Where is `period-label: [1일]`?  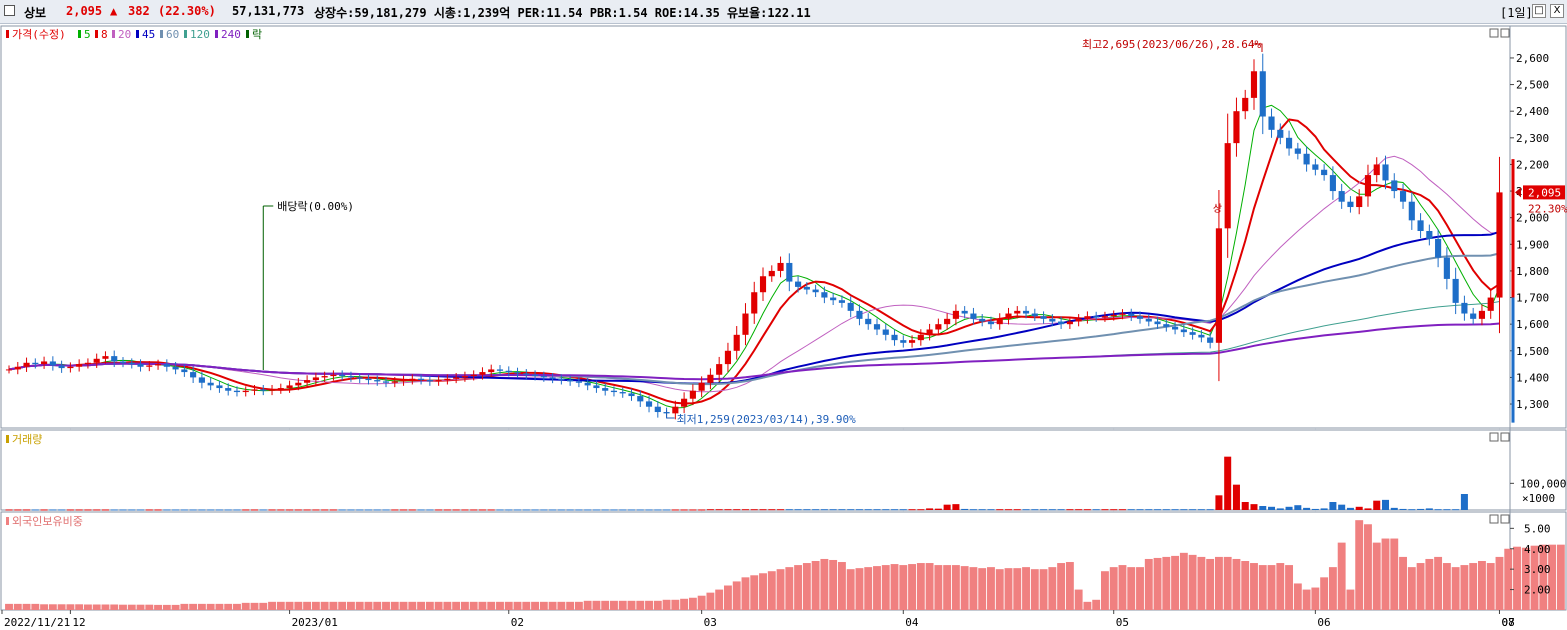
period-label: [1일] is located at coordinates (1516, 13).